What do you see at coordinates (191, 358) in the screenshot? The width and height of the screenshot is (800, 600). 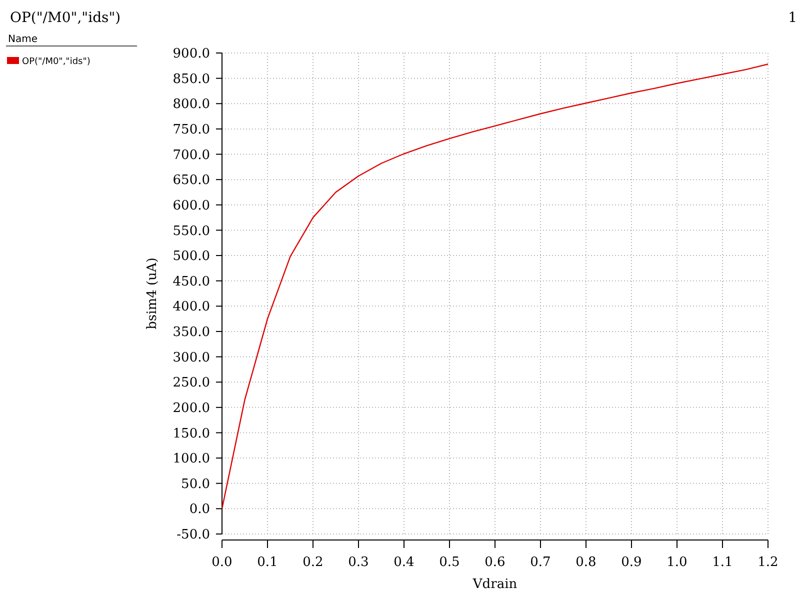 I see `y-tick-label: 300.0` at bounding box center [191, 358].